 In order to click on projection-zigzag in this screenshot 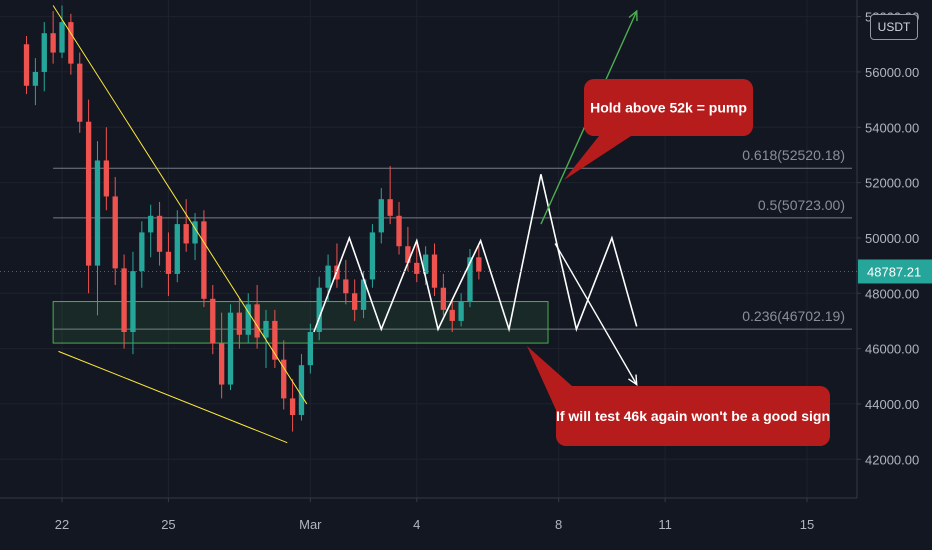, I will do `click(475, 253)`.